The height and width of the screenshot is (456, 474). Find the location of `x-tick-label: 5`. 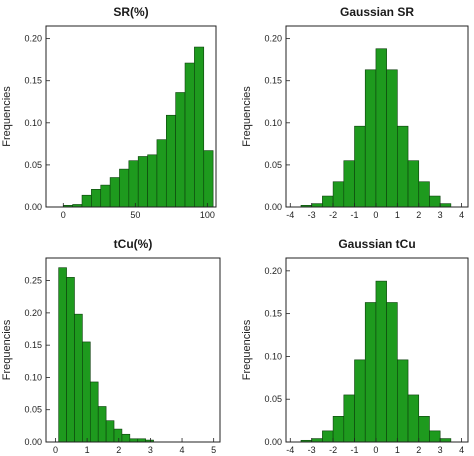

x-tick-label: 5 is located at coordinates (213, 450).